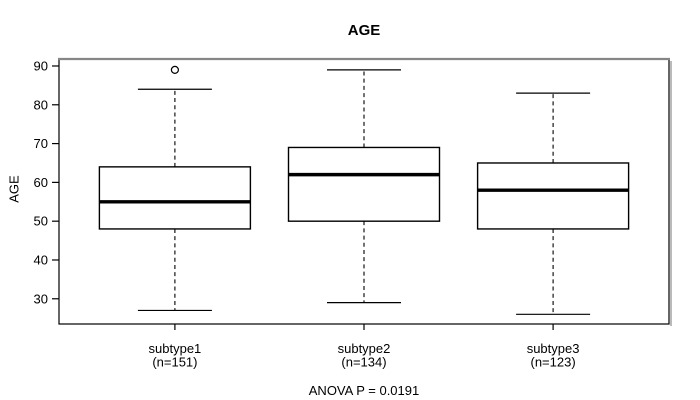 The width and height of the screenshot is (700, 400). Describe the element at coordinates (41, 259) in the screenshot. I see `y-tick-label: 40` at that location.